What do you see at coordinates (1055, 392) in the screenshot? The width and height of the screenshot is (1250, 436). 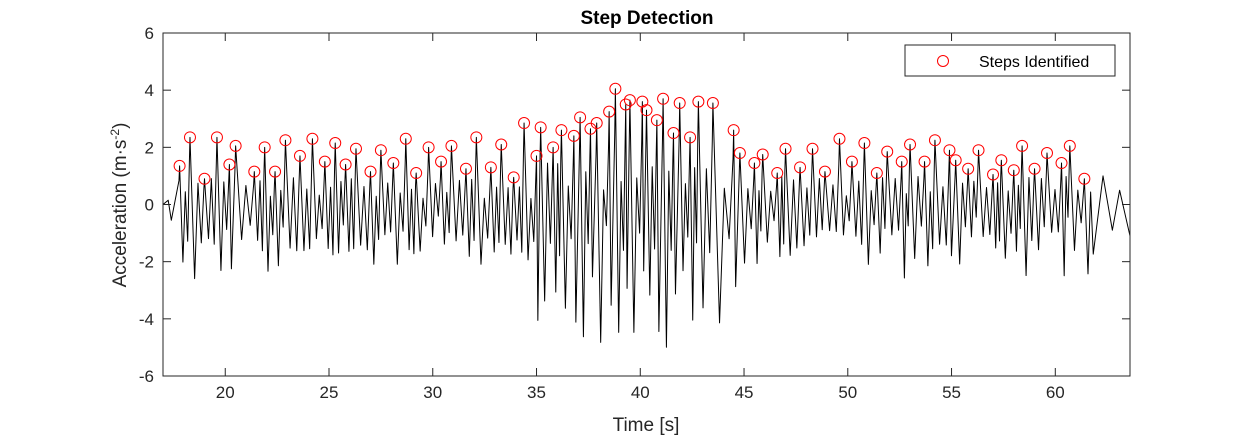 I see `x-tick-label: 60` at bounding box center [1055, 392].